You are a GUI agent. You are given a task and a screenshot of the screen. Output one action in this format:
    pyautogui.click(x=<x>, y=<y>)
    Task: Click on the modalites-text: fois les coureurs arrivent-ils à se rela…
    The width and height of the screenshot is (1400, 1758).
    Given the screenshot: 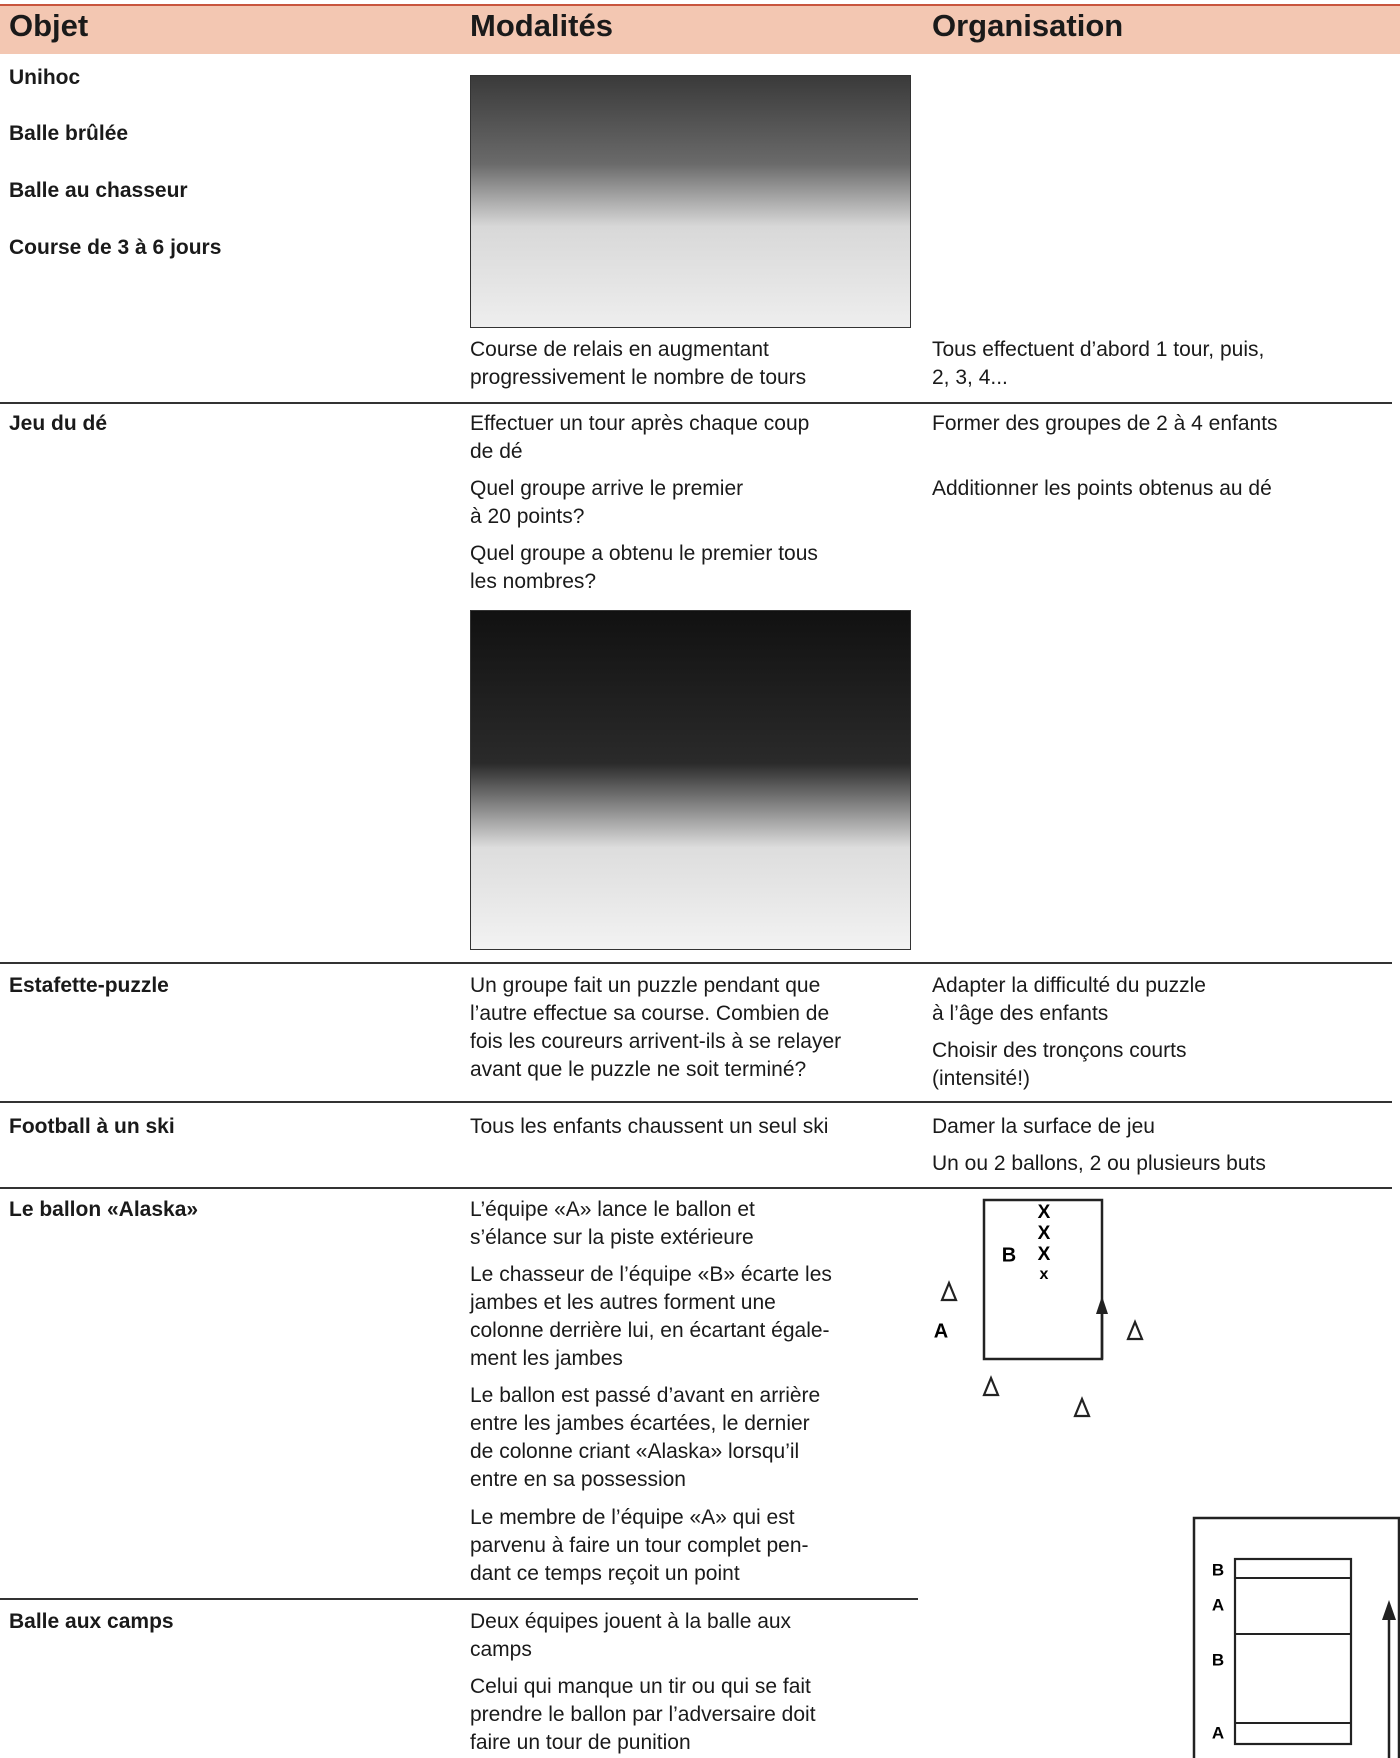 What is the action you would take?
    pyautogui.click(x=656, y=1041)
    